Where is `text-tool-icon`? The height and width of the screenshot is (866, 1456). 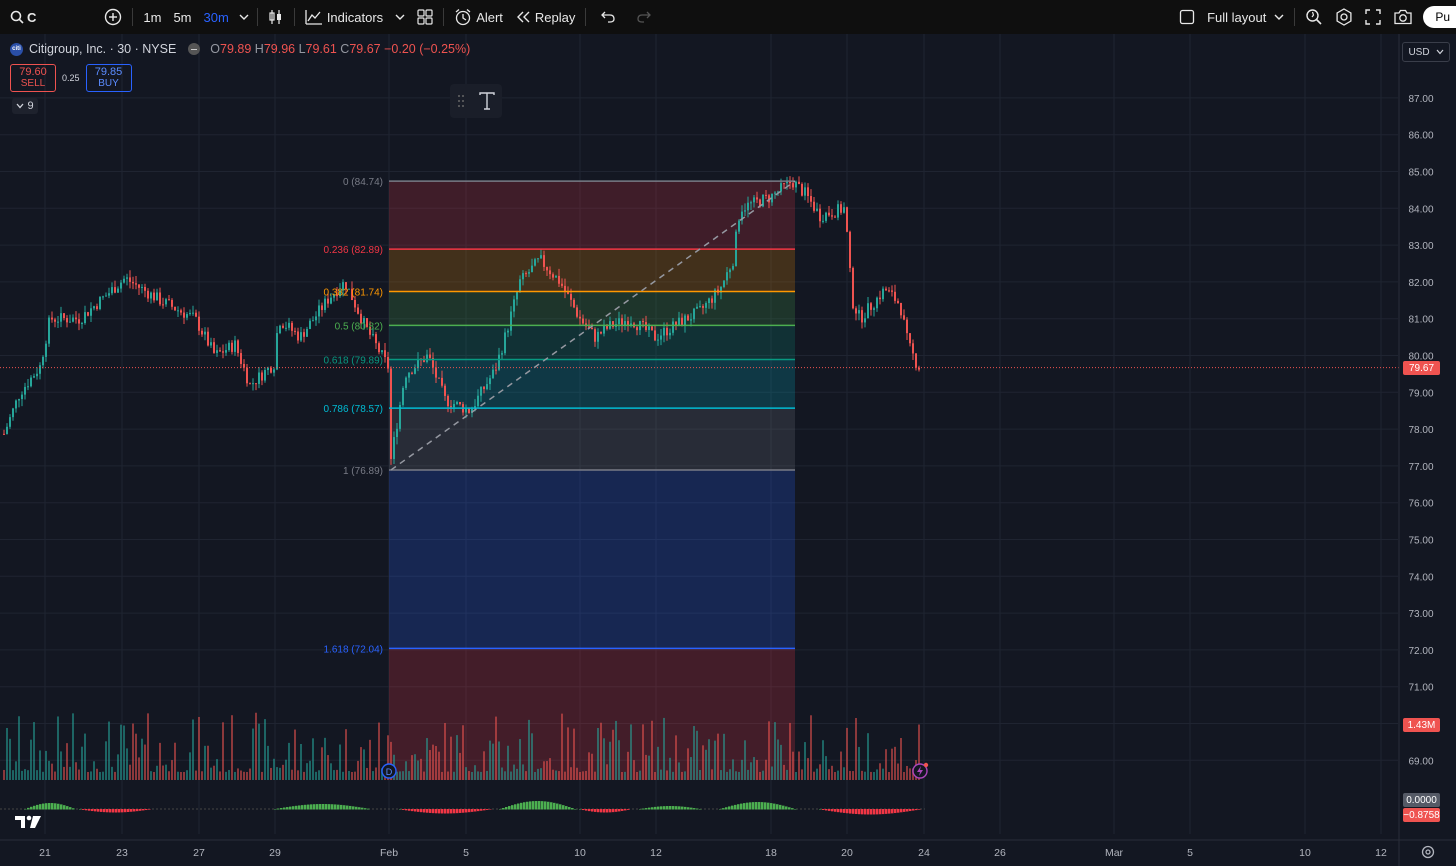
text-tool-icon is located at coordinates (487, 101).